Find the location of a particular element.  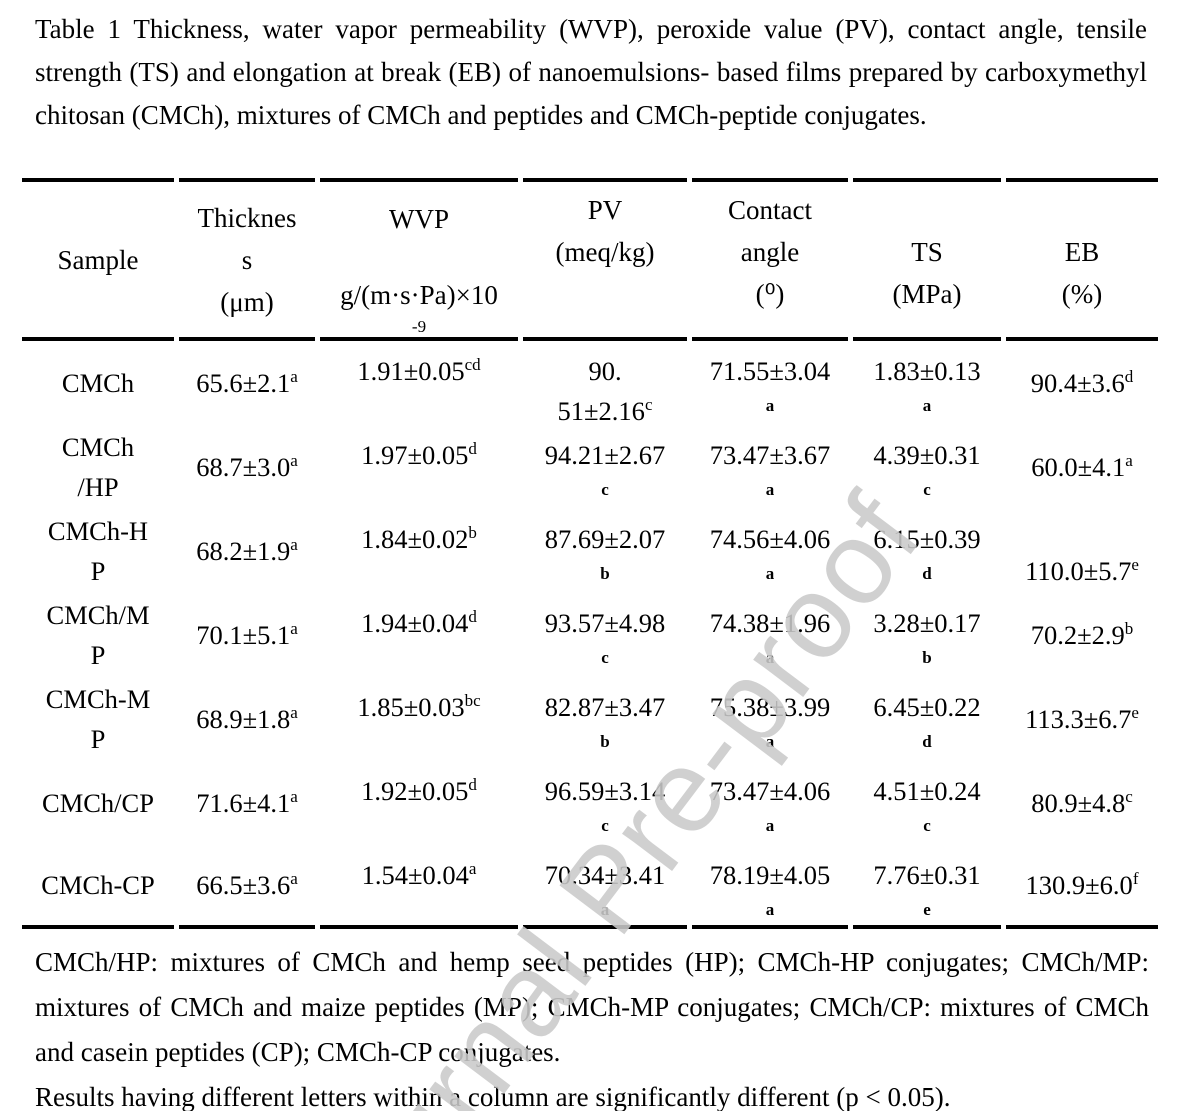

cell-line: CMCh is located at coordinates (98, 383).